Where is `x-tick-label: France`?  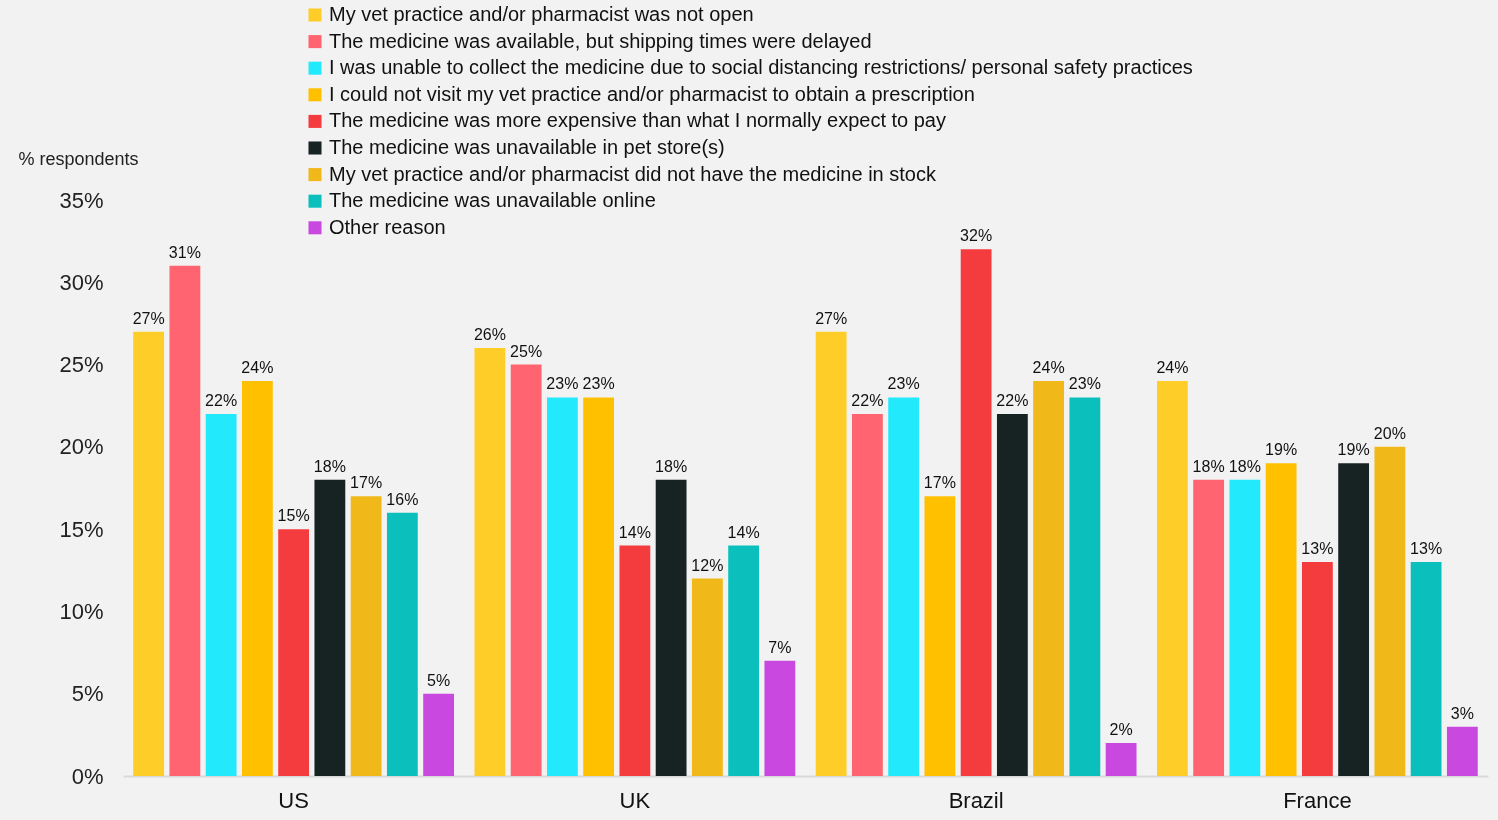
x-tick-label: France is located at coordinates (1317, 800).